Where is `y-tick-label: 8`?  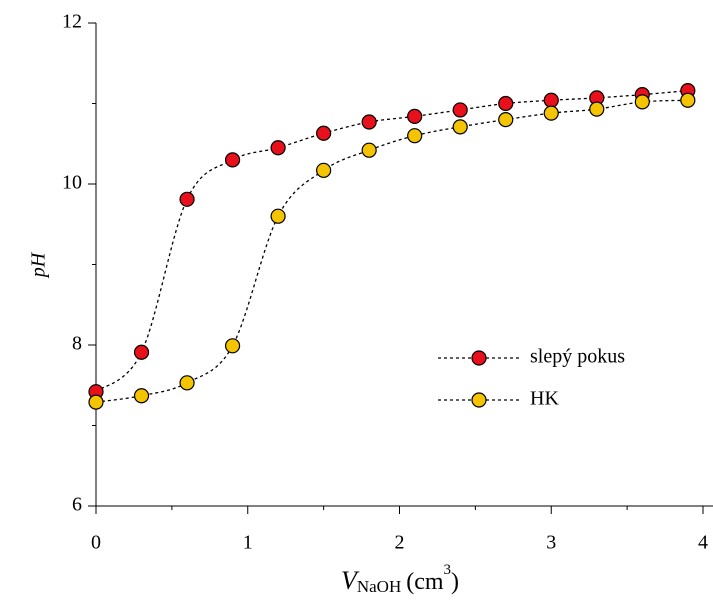 y-tick-label: 8 is located at coordinates (77, 344).